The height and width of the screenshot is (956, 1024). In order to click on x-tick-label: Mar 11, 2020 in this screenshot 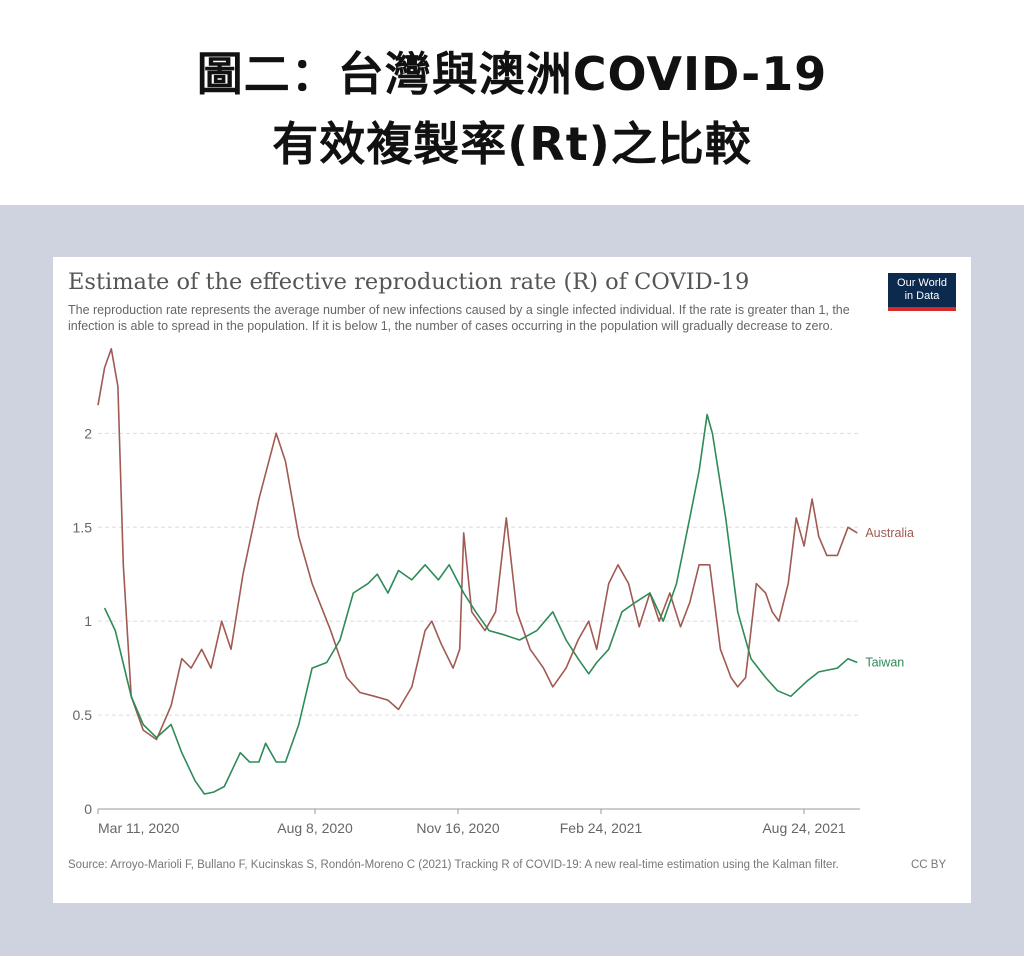, I will do `click(139, 828)`.